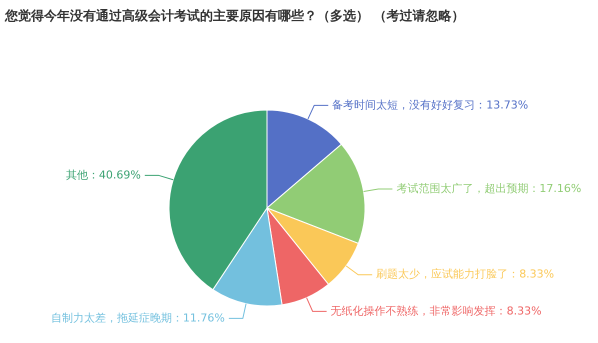 This screenshot has height=343, width=598. Describe the element at coordinates (137, 317) in the screenshot. I see `slice-label: 自制力太差，拖延症晚期：11.76%` at that location.